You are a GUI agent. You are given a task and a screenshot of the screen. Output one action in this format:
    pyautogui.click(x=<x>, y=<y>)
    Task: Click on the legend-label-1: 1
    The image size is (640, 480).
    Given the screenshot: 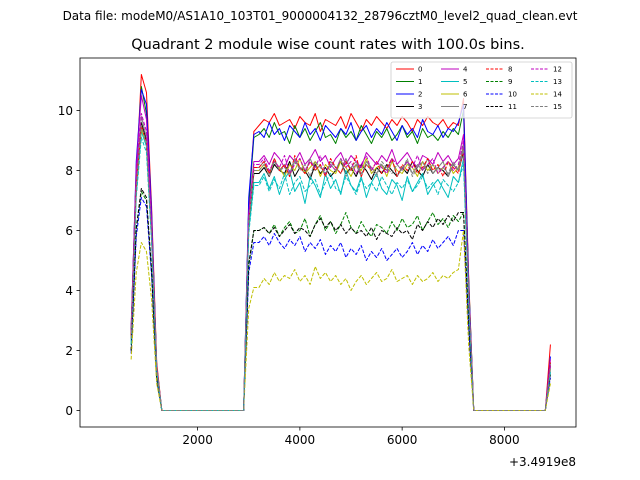 What is the action you would take?
    pyautogui.click(x=420, y=82)
    